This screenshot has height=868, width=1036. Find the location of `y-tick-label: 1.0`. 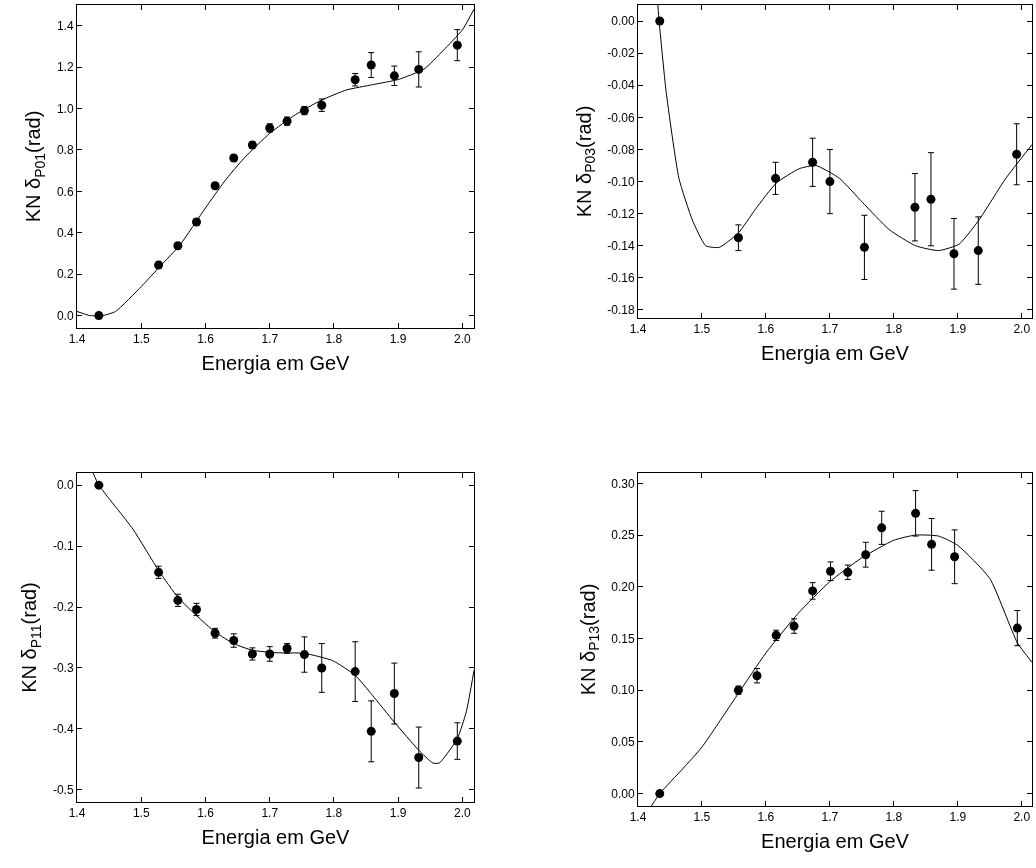

y-tick-label: 1.0 is located at coordinates (65, 108).